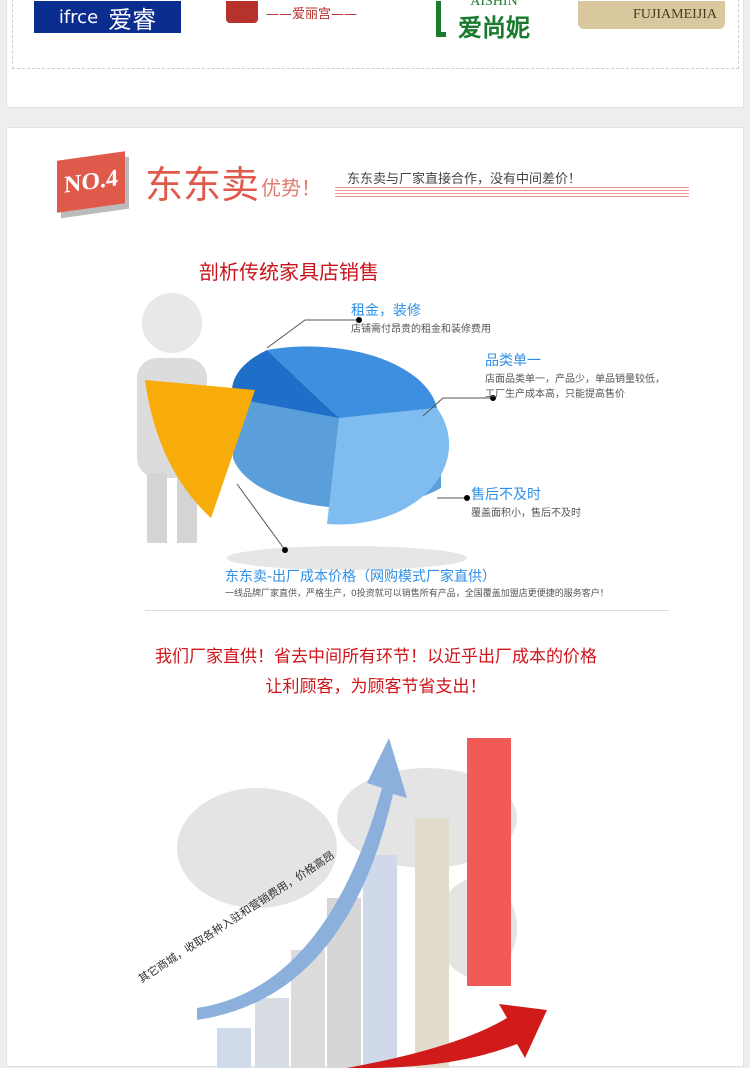 This screenshot has width=750, height=1068. Describe the element at coordinates (575, 376) in the screenshot. I see `callout-category: 品类单一 店面品类单一，产品少，单品销量较低， 工厂生产成本高，只能提高售价` at that location.